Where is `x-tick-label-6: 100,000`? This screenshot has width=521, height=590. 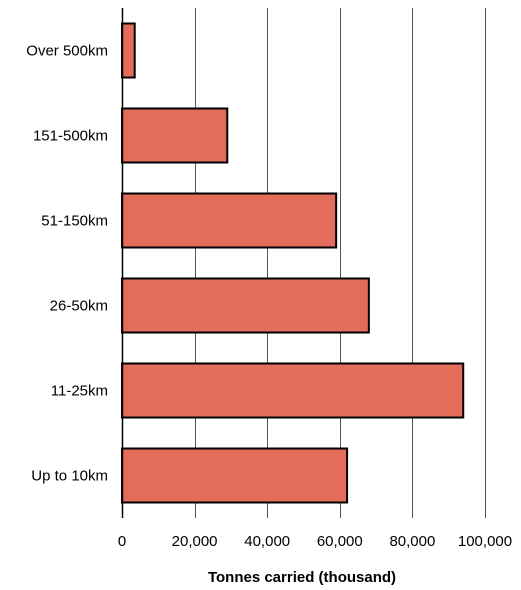 x-tick-label-6: 100,000 is located at coordinates (485, 541).